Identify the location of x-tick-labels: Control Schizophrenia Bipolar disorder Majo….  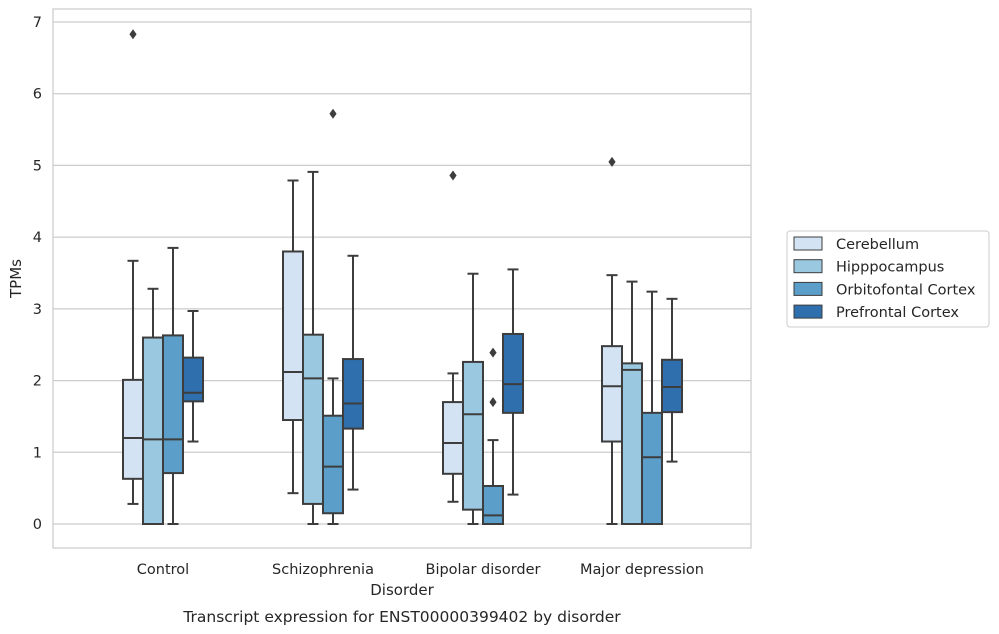
(420, 570).